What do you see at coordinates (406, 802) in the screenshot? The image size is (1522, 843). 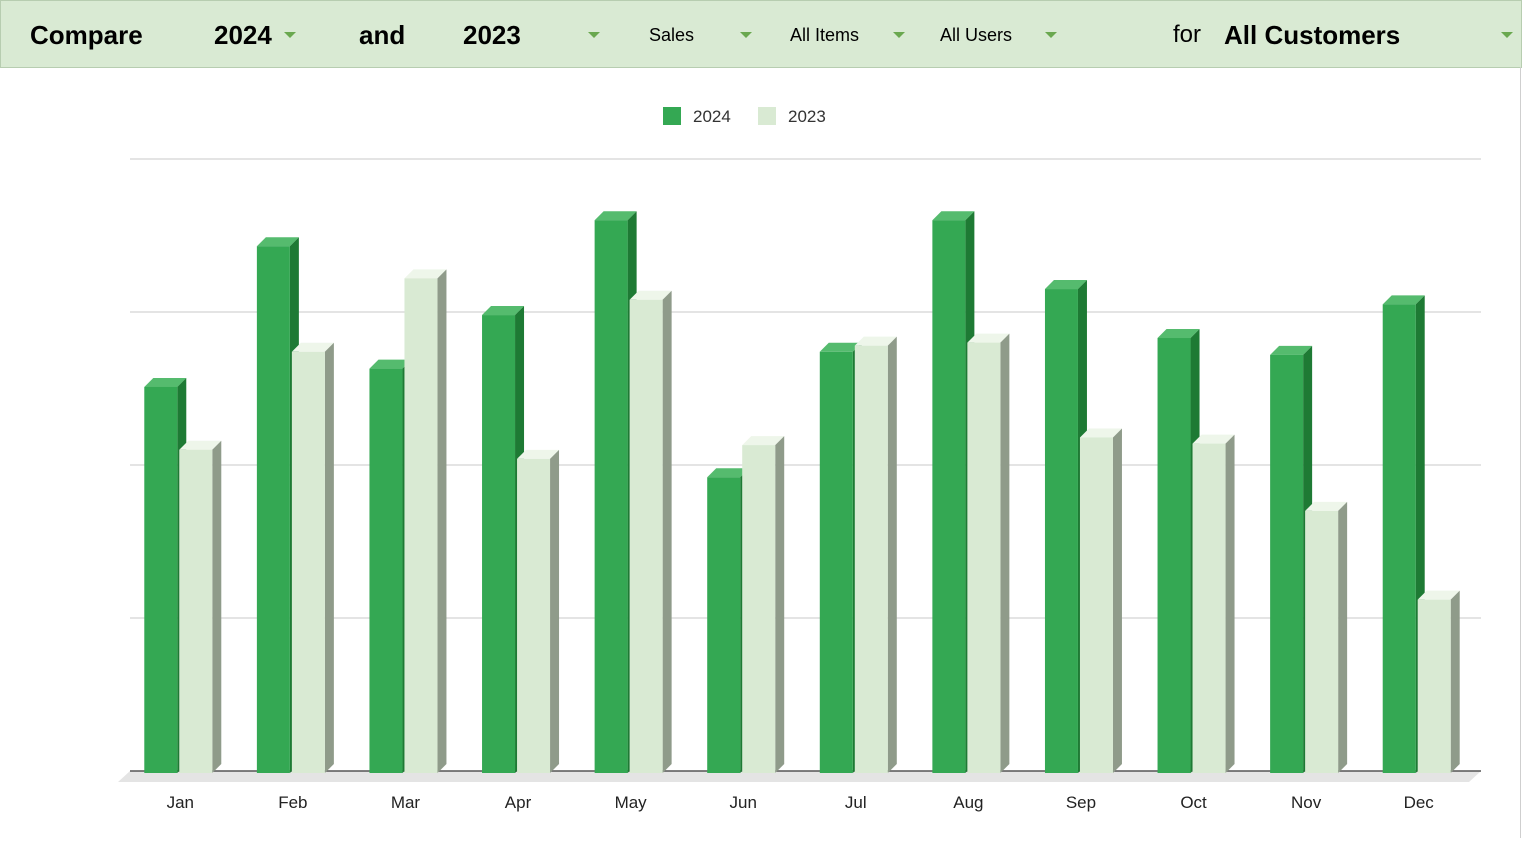 I see `x-tick-label: Mar` at bounding box center [406, 802].